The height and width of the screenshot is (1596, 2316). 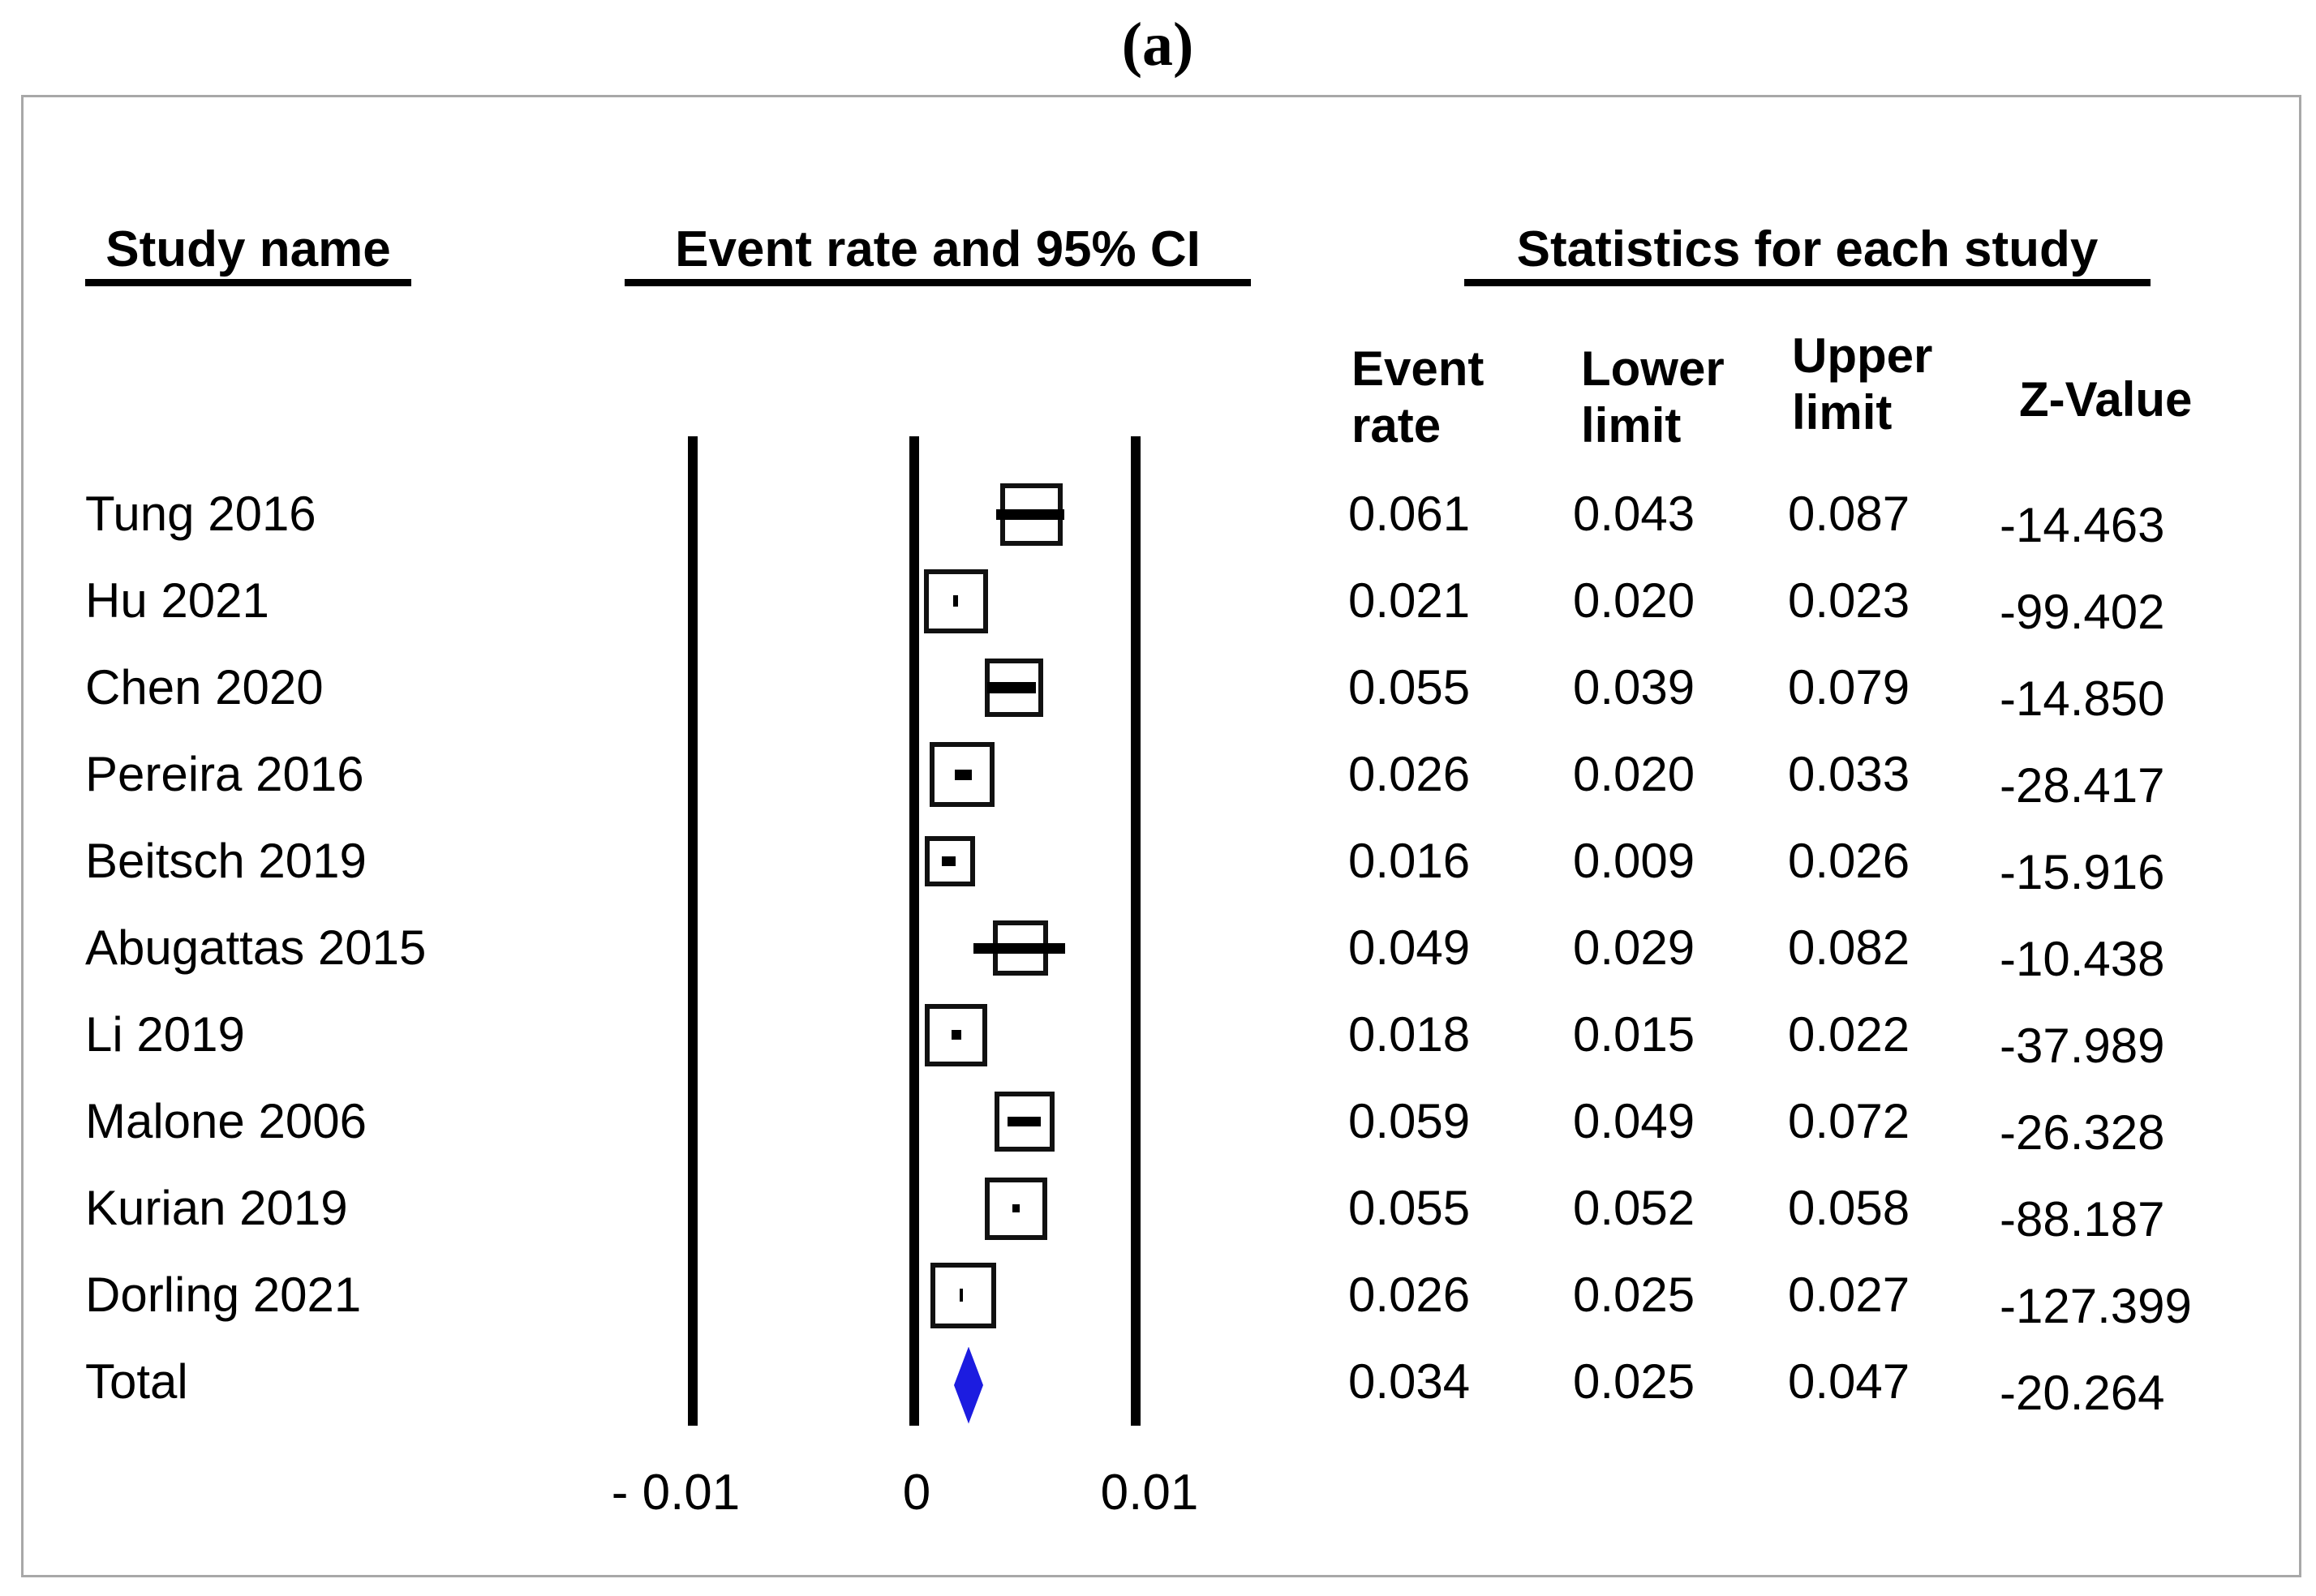 I want to click on figure-panel-label: (a), so click(x=1157, y=45).